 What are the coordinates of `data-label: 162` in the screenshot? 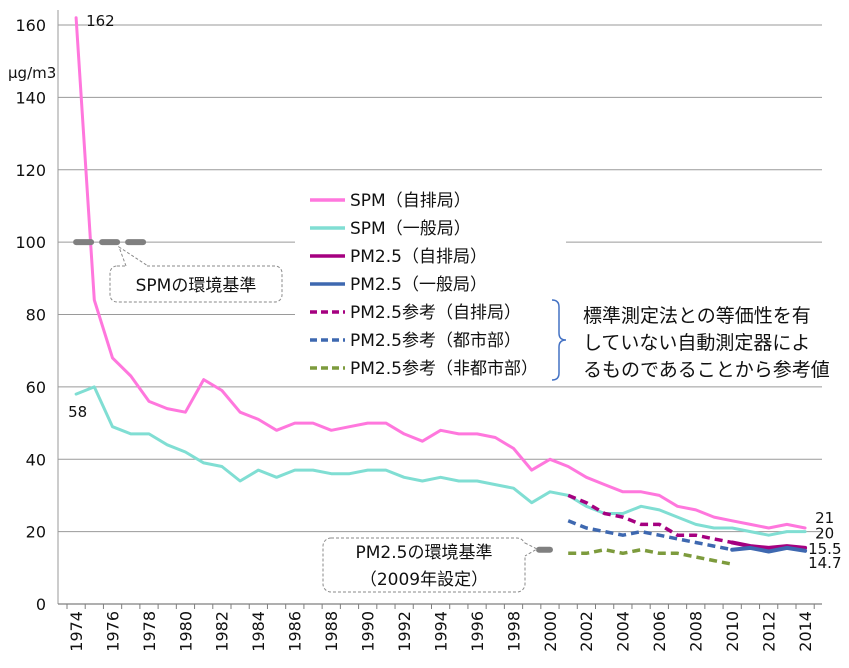 It's located at (100, 21).